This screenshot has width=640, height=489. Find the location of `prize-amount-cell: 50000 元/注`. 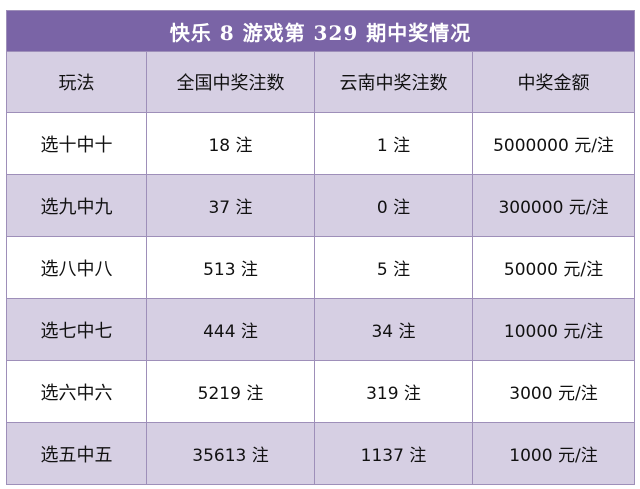

prize-amount-cell: 50000 元/注 is located at coordinates (553, 267).